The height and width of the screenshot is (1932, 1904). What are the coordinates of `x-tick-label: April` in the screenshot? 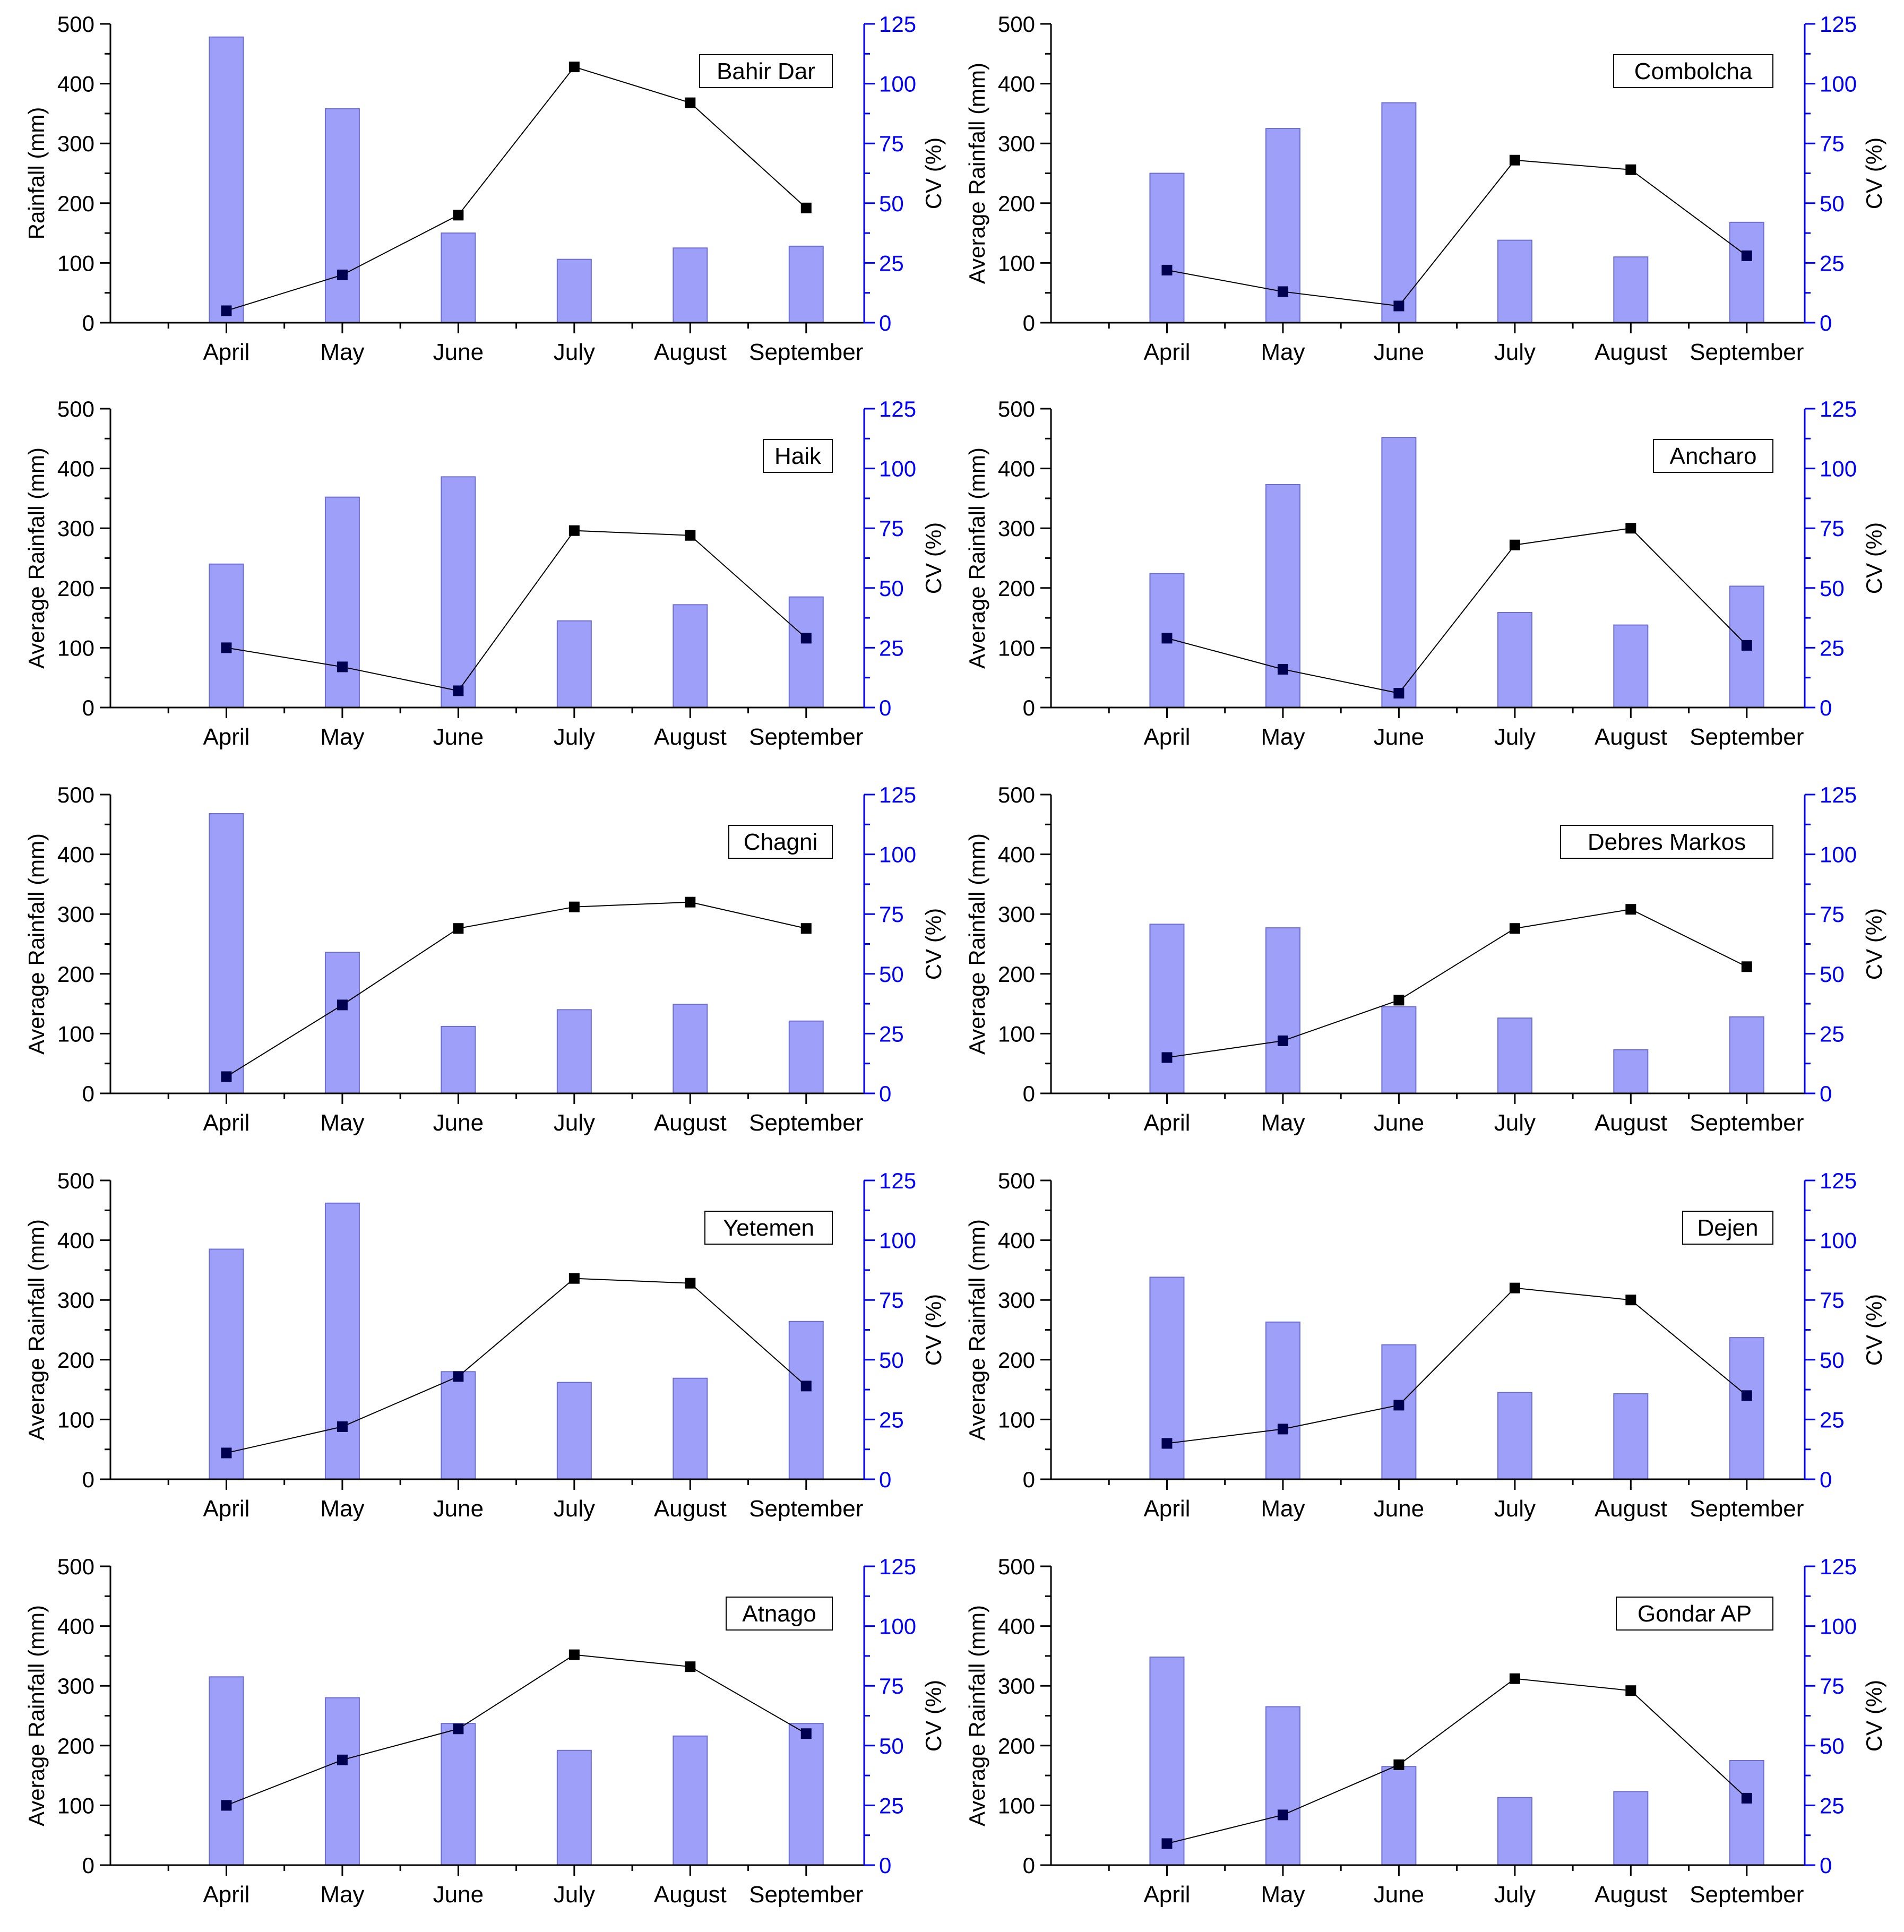 It's located at (1166, 352).